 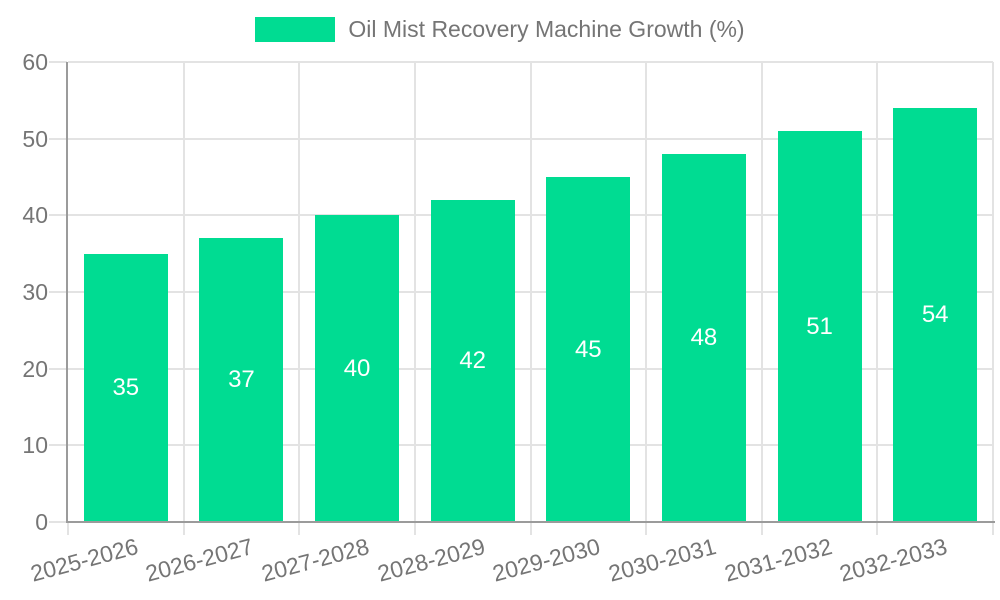 I want to click on bar-value-label: 51, so click(x=819, y=326).